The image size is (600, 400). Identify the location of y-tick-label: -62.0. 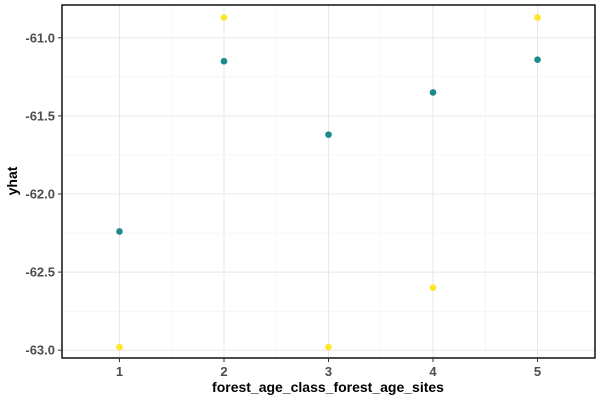
(40, 193).